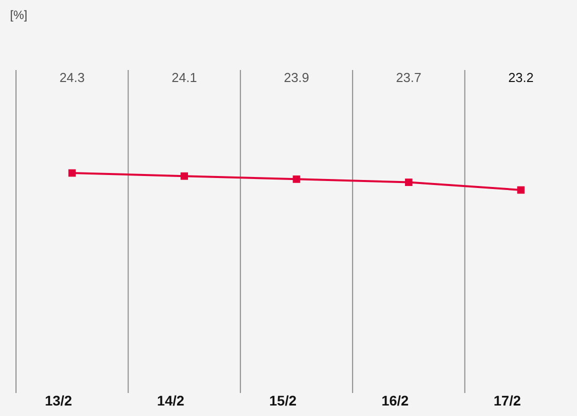 This screenshot has height=416, width=577. Describe the element at coordinates (184, 77) in the screenshot. I see `data-label: 24.1` at that location.